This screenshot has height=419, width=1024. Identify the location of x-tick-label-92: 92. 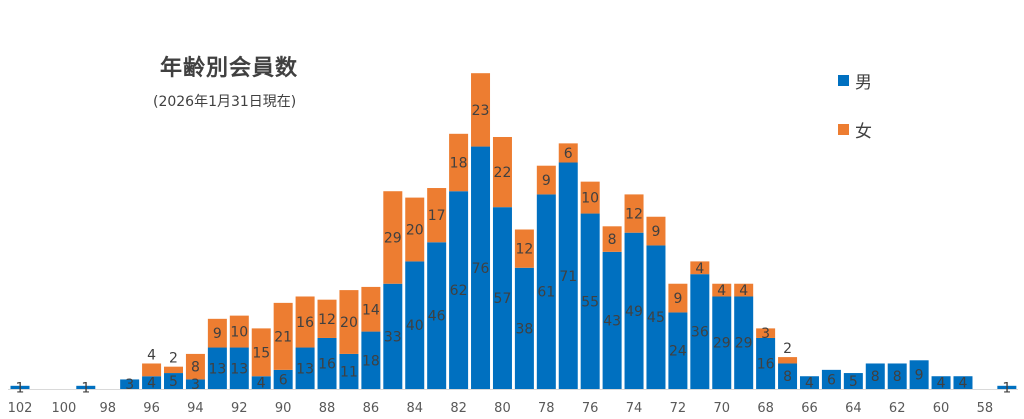
(239, 408).